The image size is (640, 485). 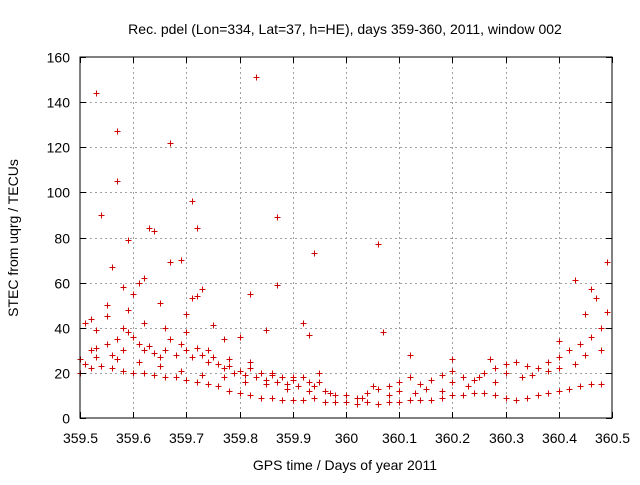 I want to click on x-tick-label: 360, so click(x=347, y=438).